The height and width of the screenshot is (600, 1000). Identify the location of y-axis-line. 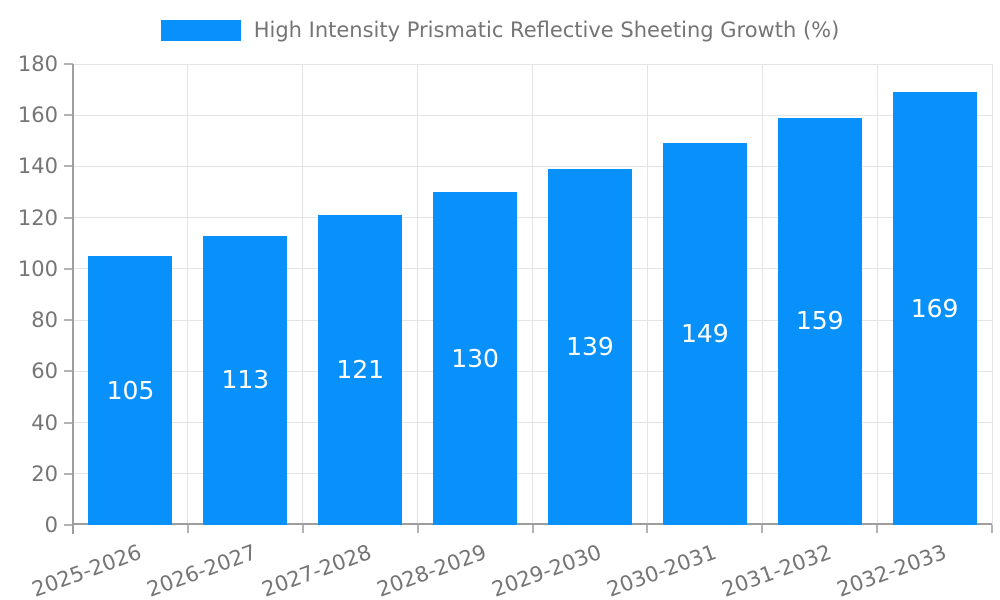
(73, 299).